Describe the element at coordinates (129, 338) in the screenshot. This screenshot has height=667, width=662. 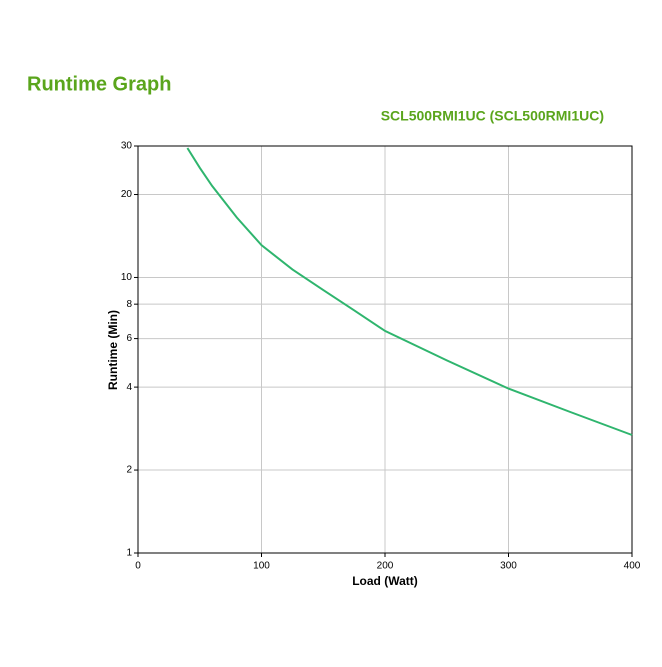
I see `y-tick-label: 6` at that location.